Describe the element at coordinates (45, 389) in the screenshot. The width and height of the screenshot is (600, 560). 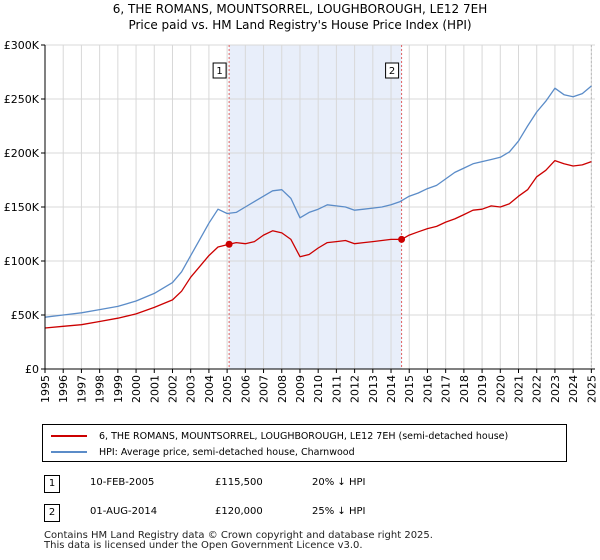
I see `x-tick-label: 1995` at that location.